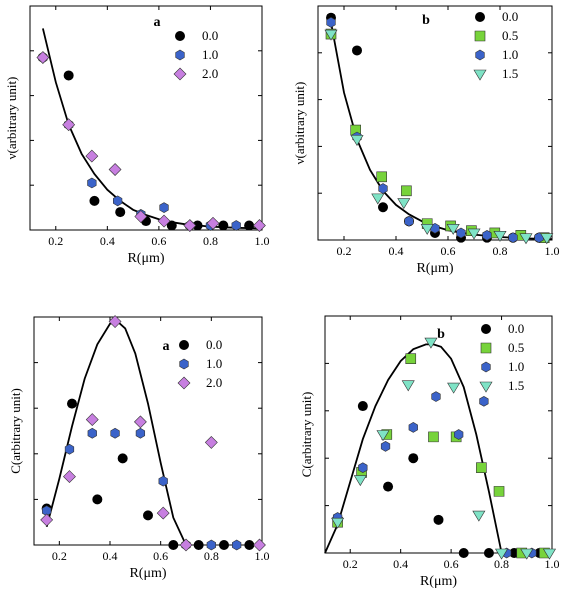 Image resolution: width=567 pixels, height=600 pixels. What do you see at coordinates (510, 54) in the screenshot?
I see `legend-label: 1.0` at bounding box center [510, 54].